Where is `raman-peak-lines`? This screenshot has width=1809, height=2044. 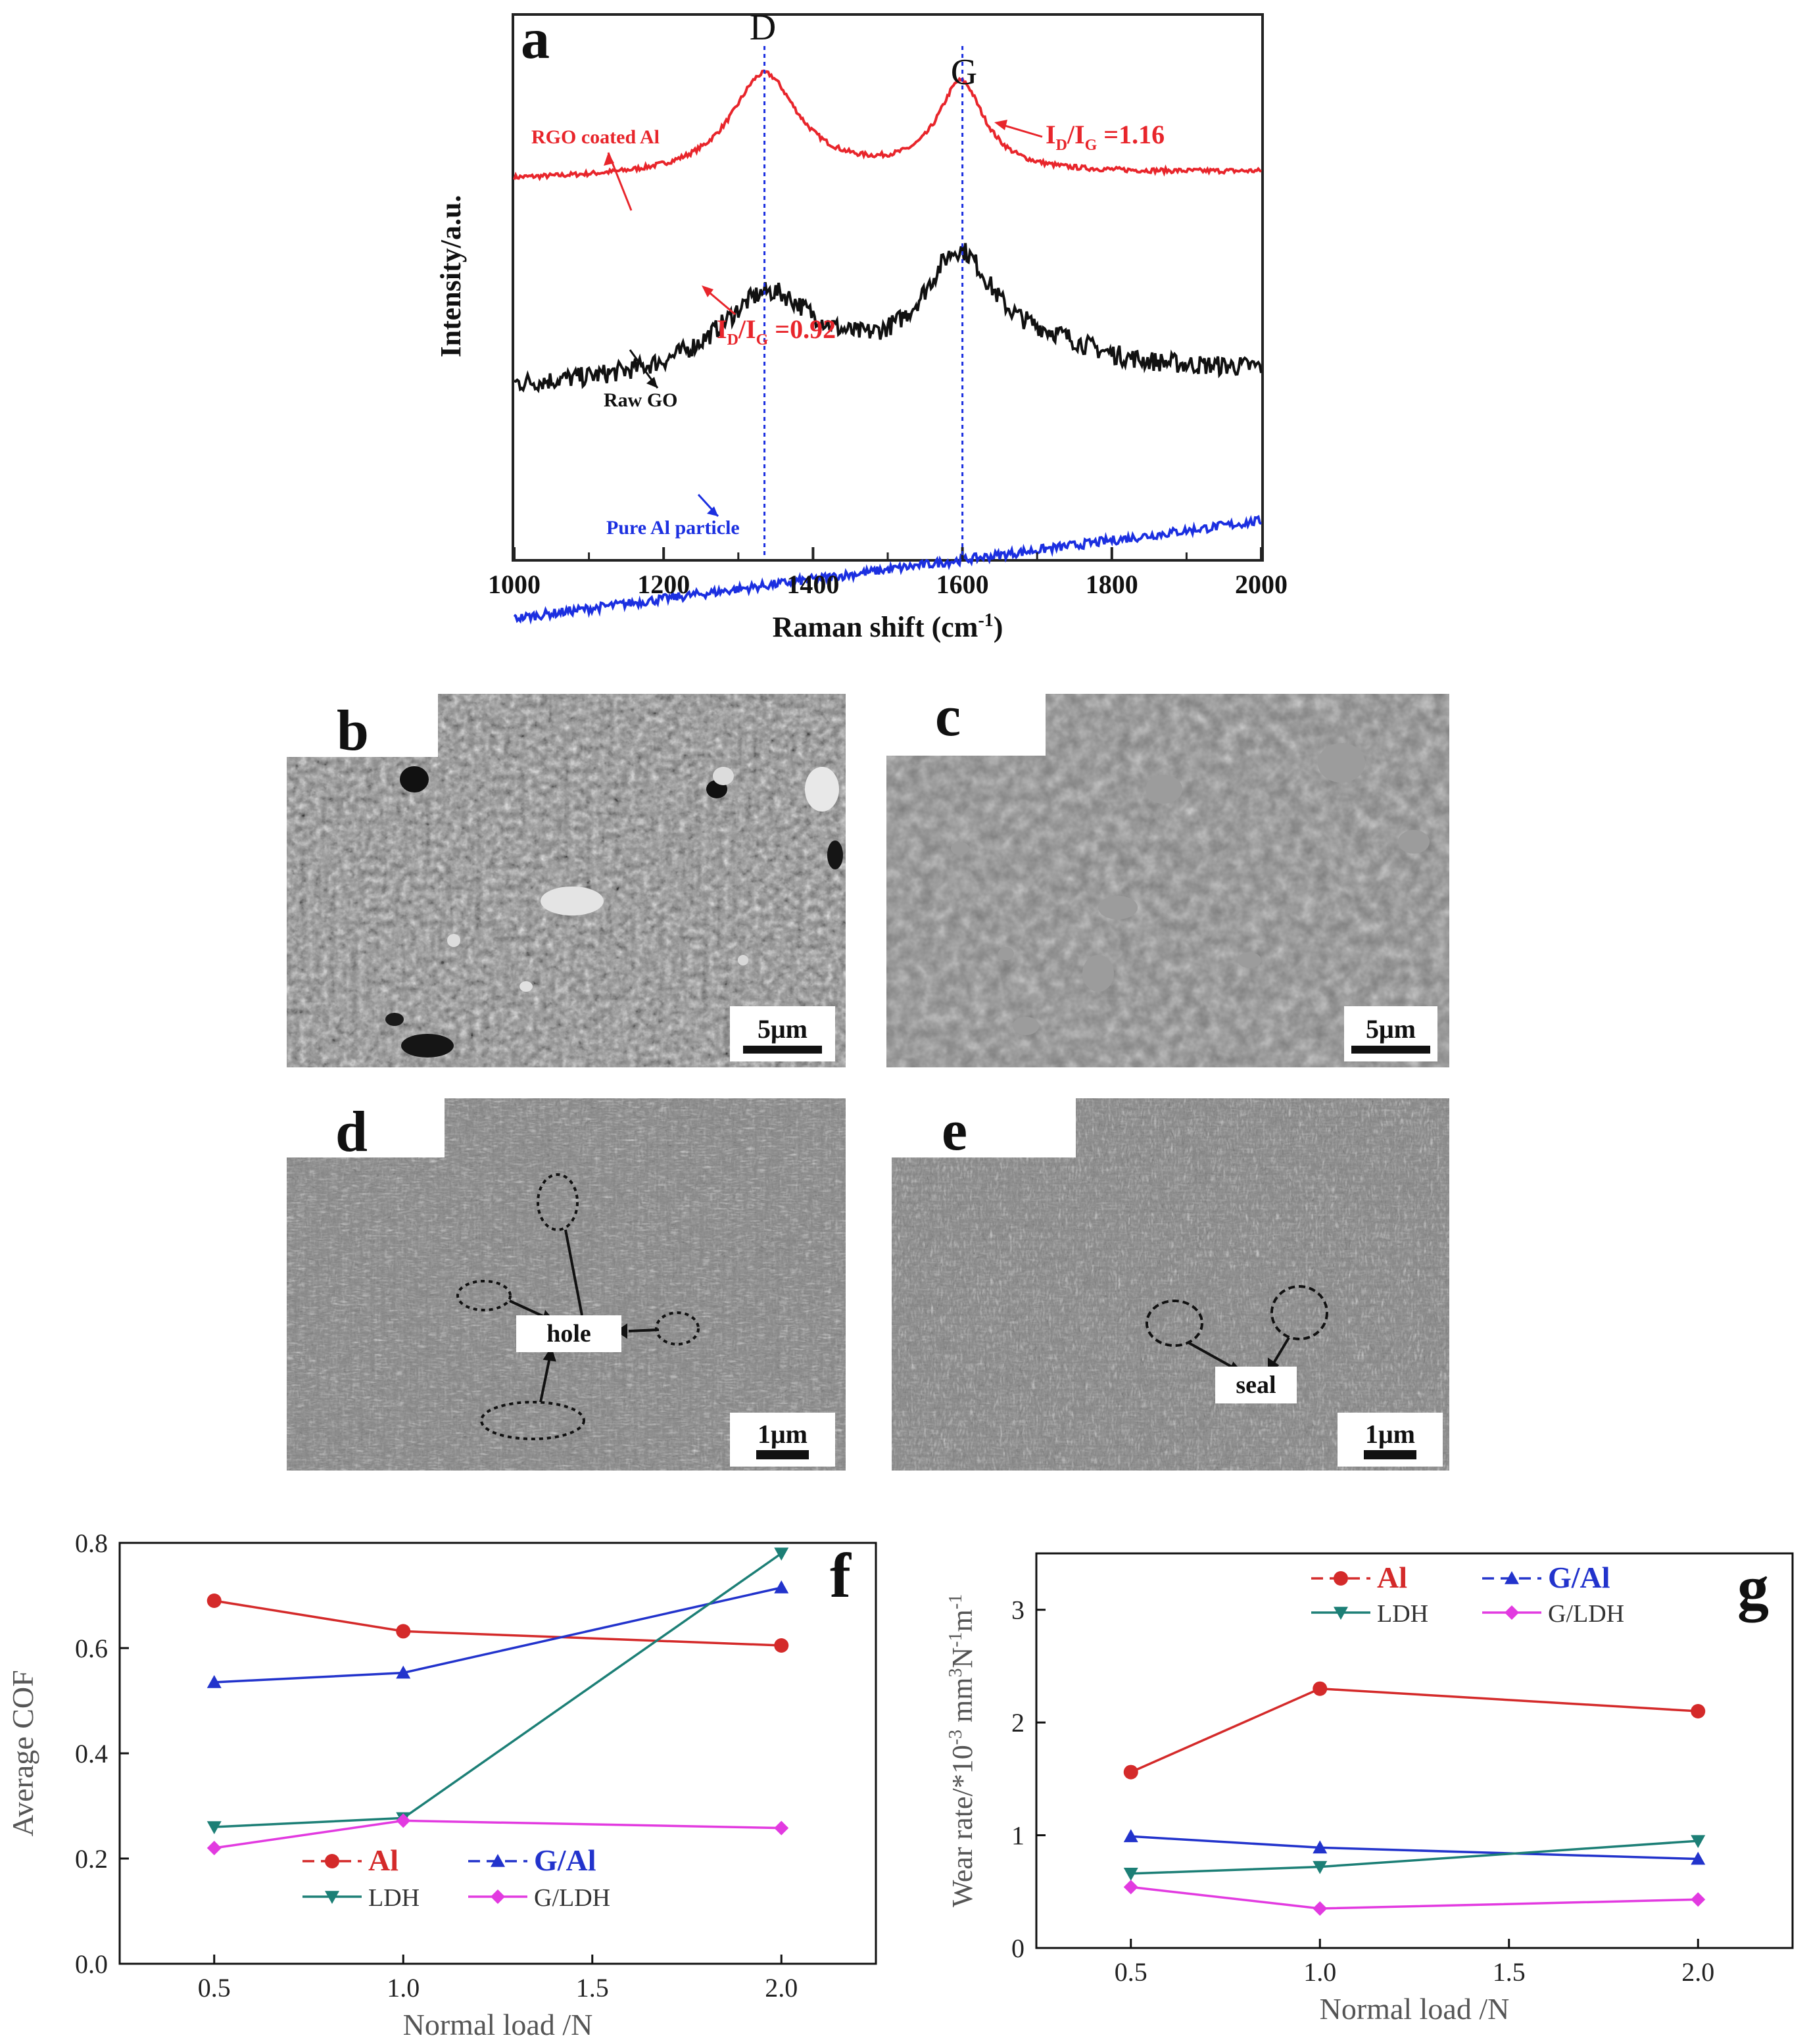
raman-peak-lines is located at coordinates (863, 303).